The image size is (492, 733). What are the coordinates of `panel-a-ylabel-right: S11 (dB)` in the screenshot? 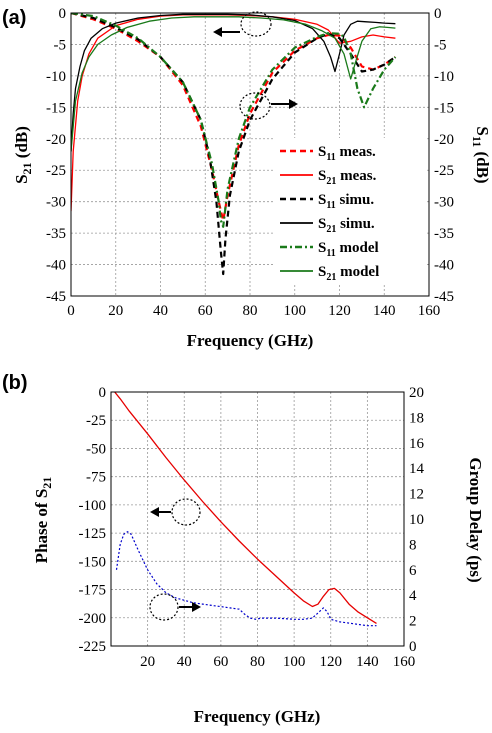 It's located at (481, 154).